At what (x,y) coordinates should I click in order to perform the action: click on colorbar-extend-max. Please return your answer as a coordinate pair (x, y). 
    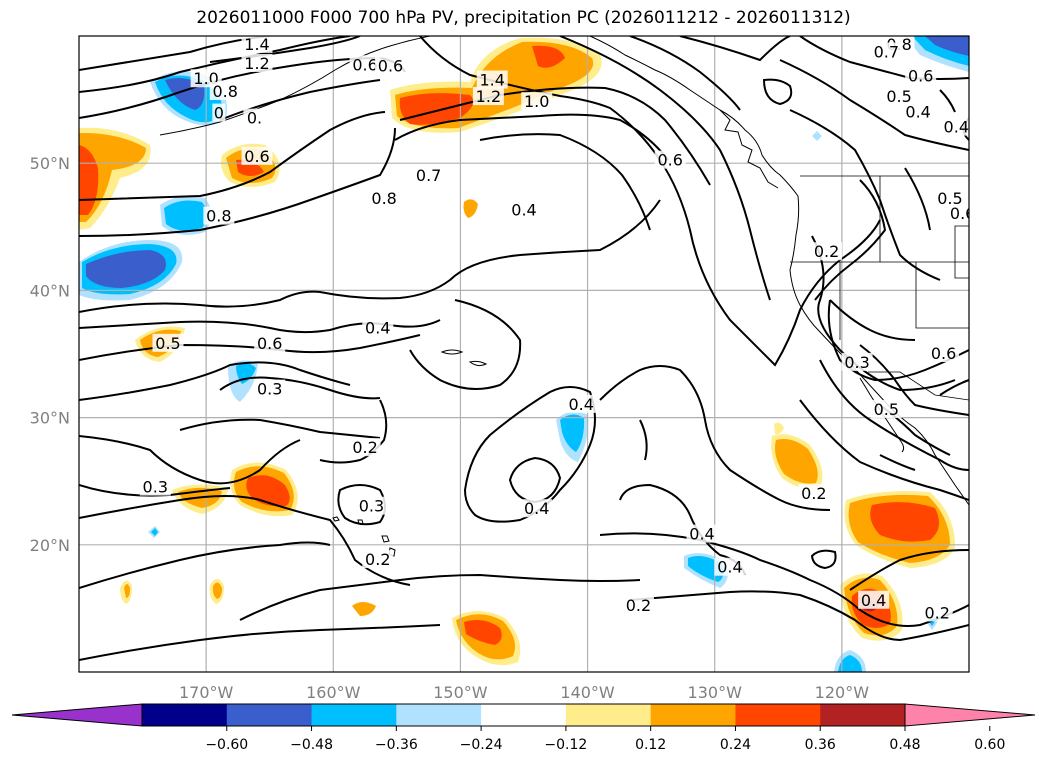
    Looking at the image, I should click on (970, 715).